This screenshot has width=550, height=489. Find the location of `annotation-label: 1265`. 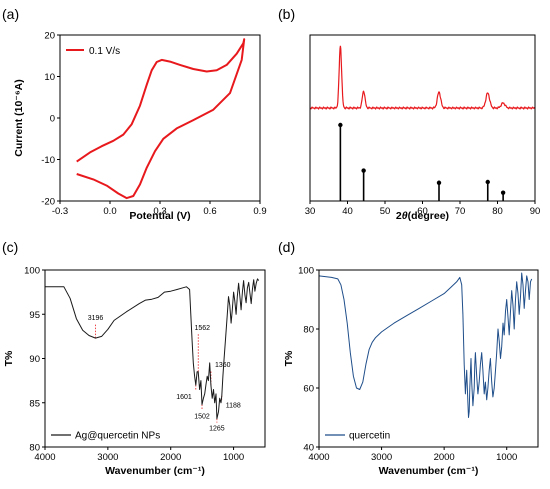

annotation-label: 1265 is located at coordinates (217, 429).